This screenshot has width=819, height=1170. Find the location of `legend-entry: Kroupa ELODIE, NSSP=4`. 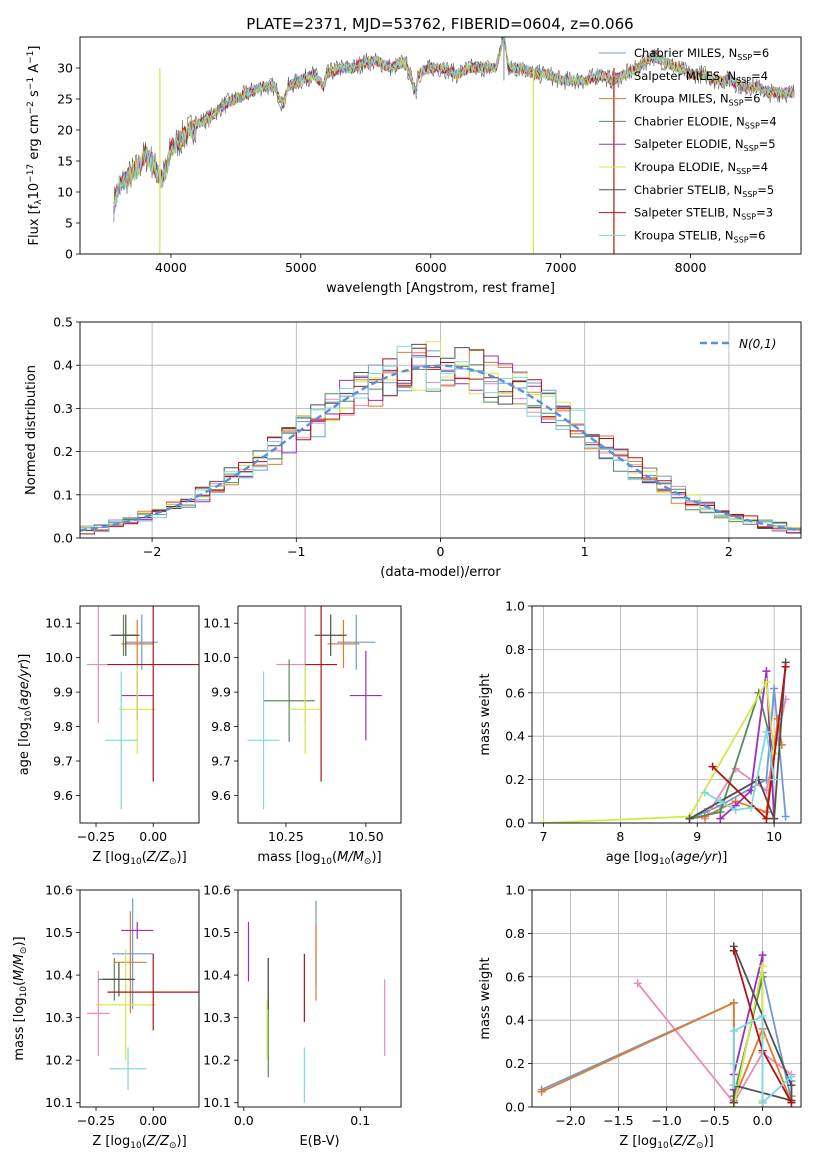

legend-entry: Kroupa ELODIE, NSSP=4 is located at coordinates (701, 168).